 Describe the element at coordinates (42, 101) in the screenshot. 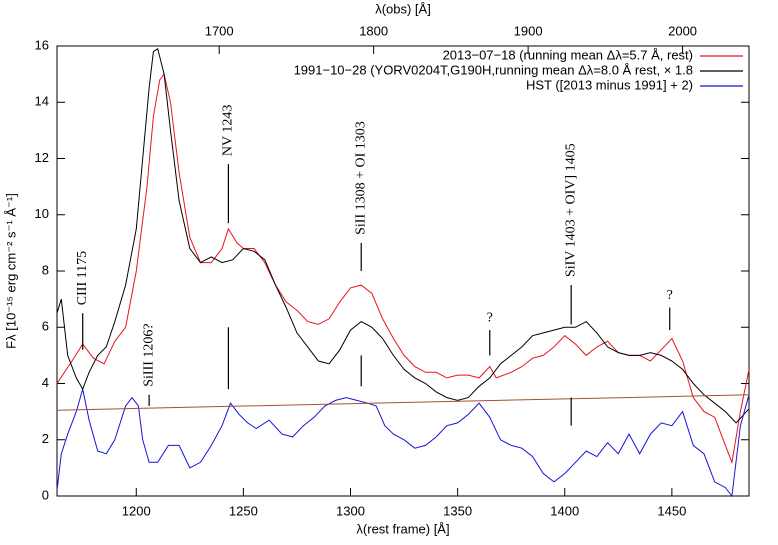

I see `y-tick-label: 14` at that location.